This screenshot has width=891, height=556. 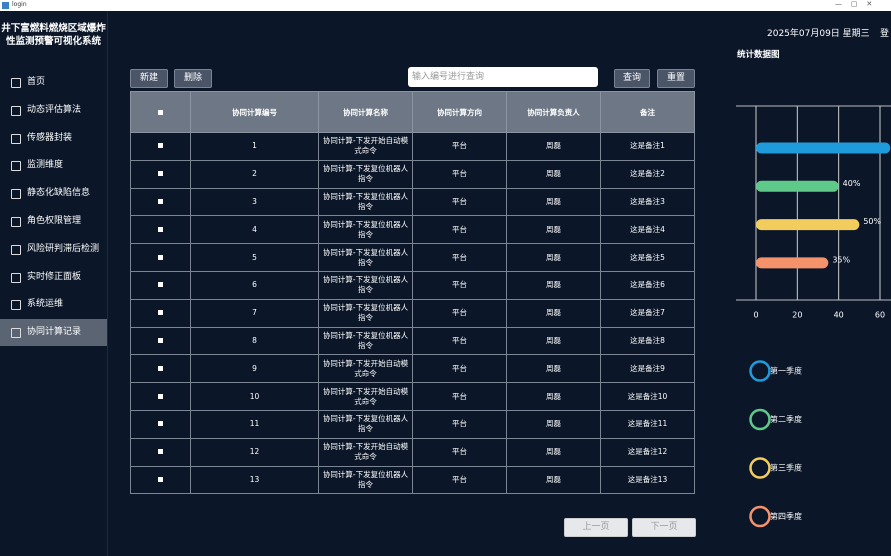 I want to click on delete-button: 删除, so click(x=193, y=78).